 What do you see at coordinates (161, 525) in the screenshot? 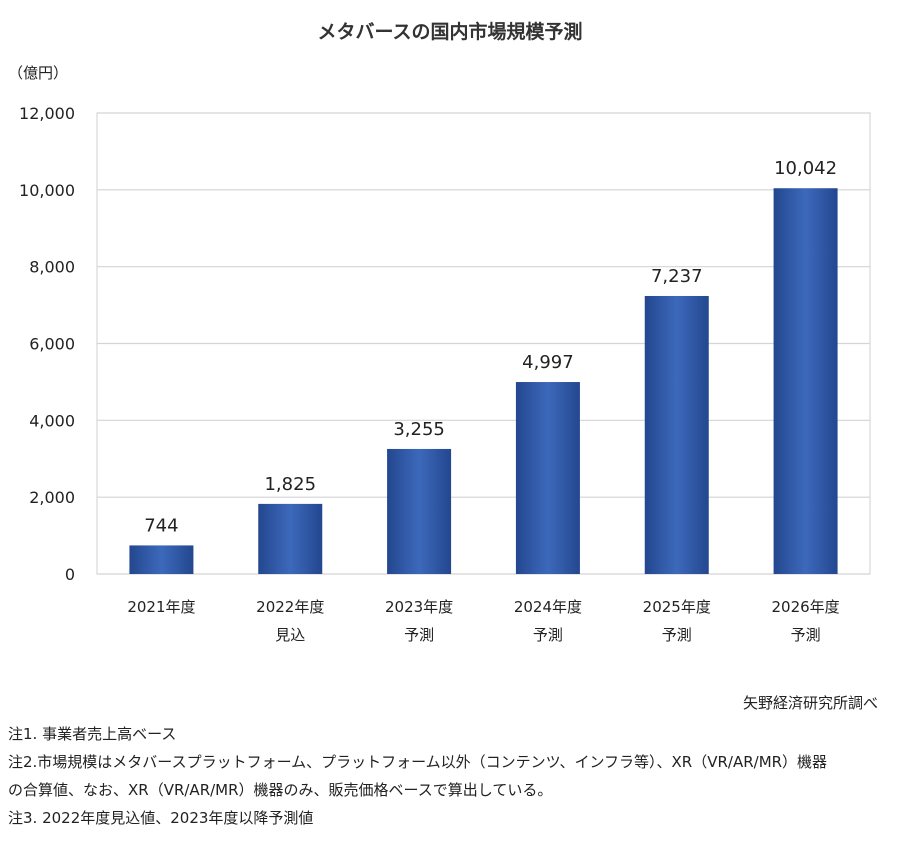
I see `data-label: 744` at bounding box center [161, 525].